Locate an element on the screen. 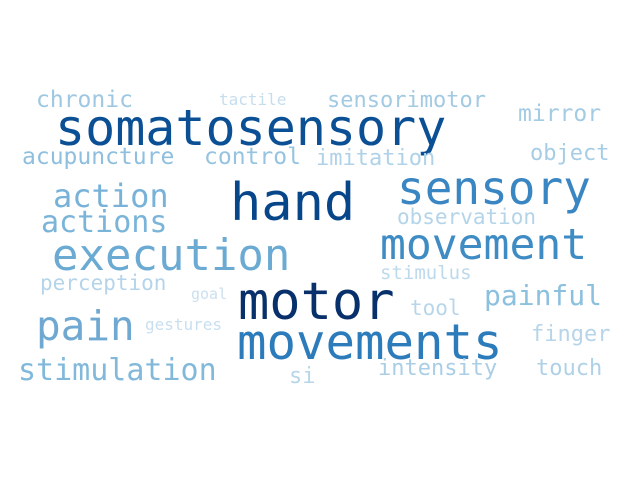  word-acupuncture: acupuncture is located at coordinates (98, 157).